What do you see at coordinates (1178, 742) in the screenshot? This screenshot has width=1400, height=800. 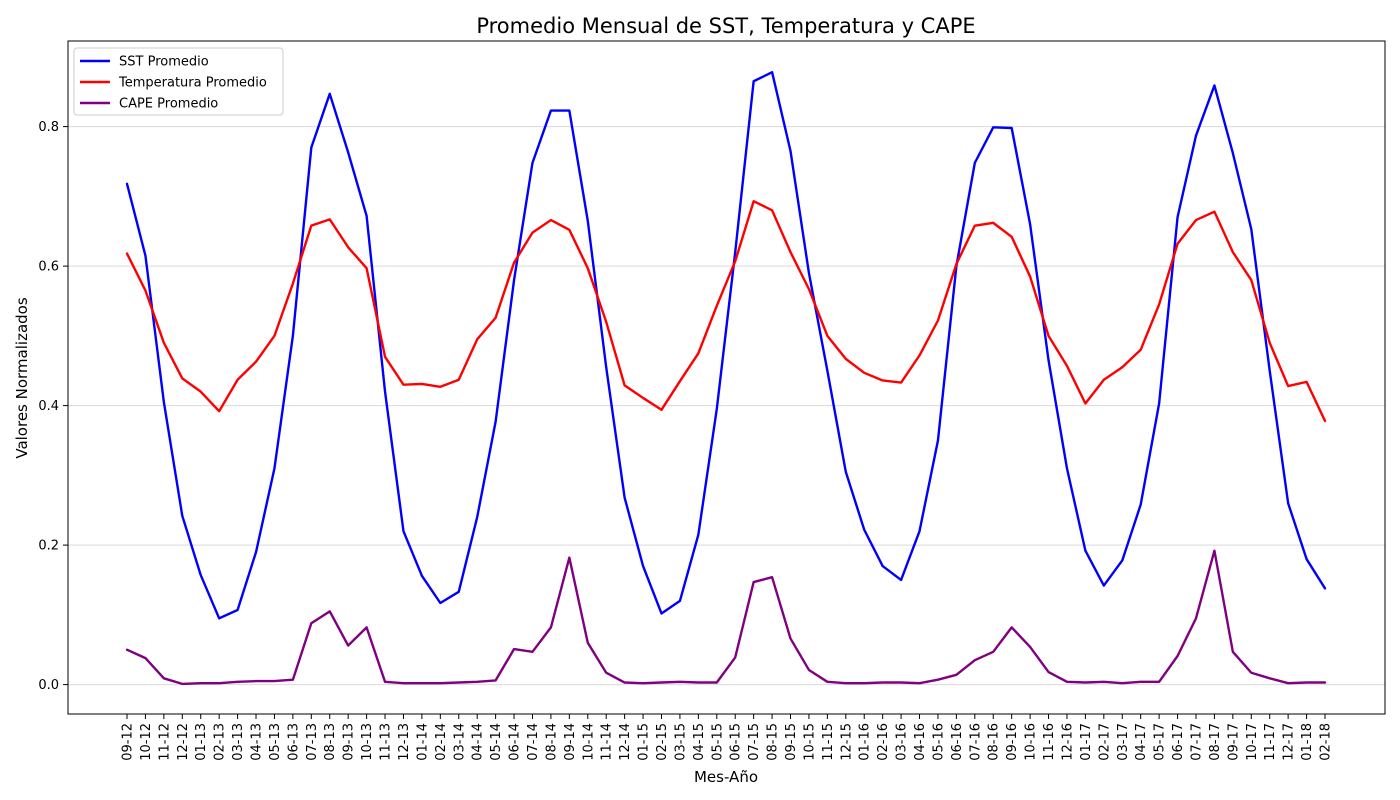 I see `x-tick-label: 06-17` at bounding box center [1178, 742].